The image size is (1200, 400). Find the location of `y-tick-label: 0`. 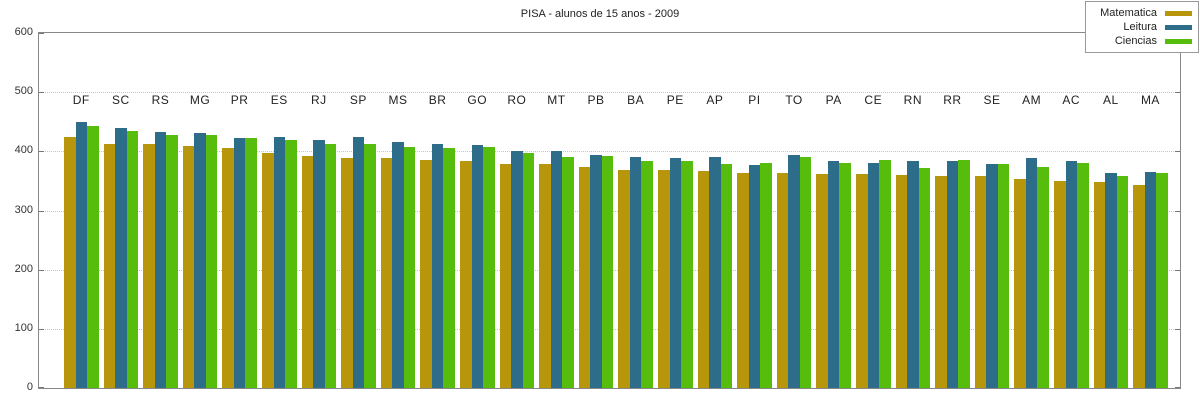

y-tick-label: 0 is located at coordinates (29, 387).